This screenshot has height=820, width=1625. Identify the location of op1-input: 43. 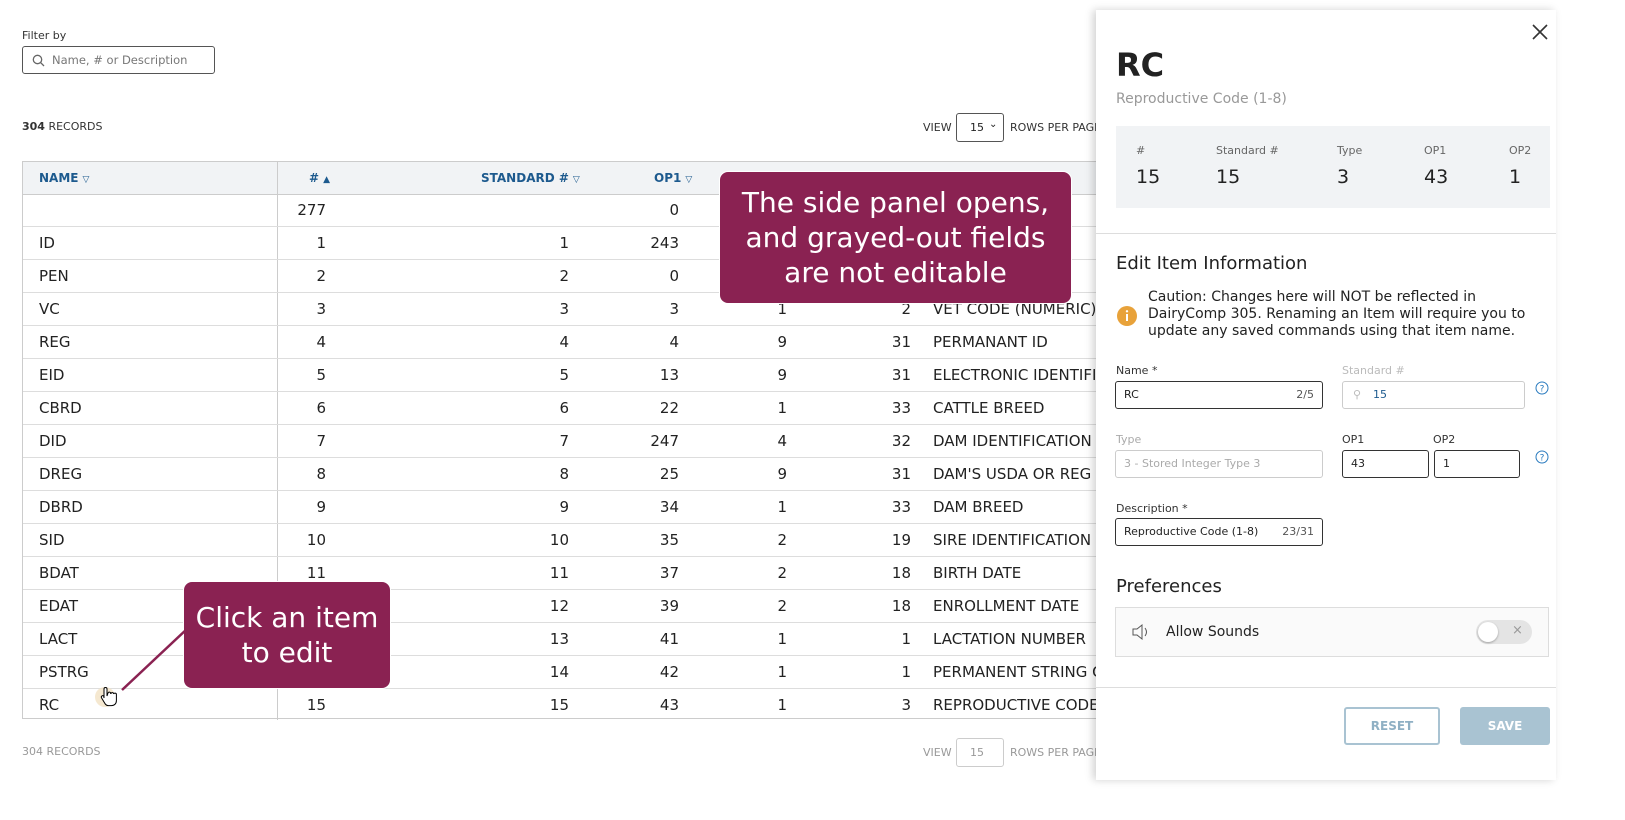
(1385, 464).